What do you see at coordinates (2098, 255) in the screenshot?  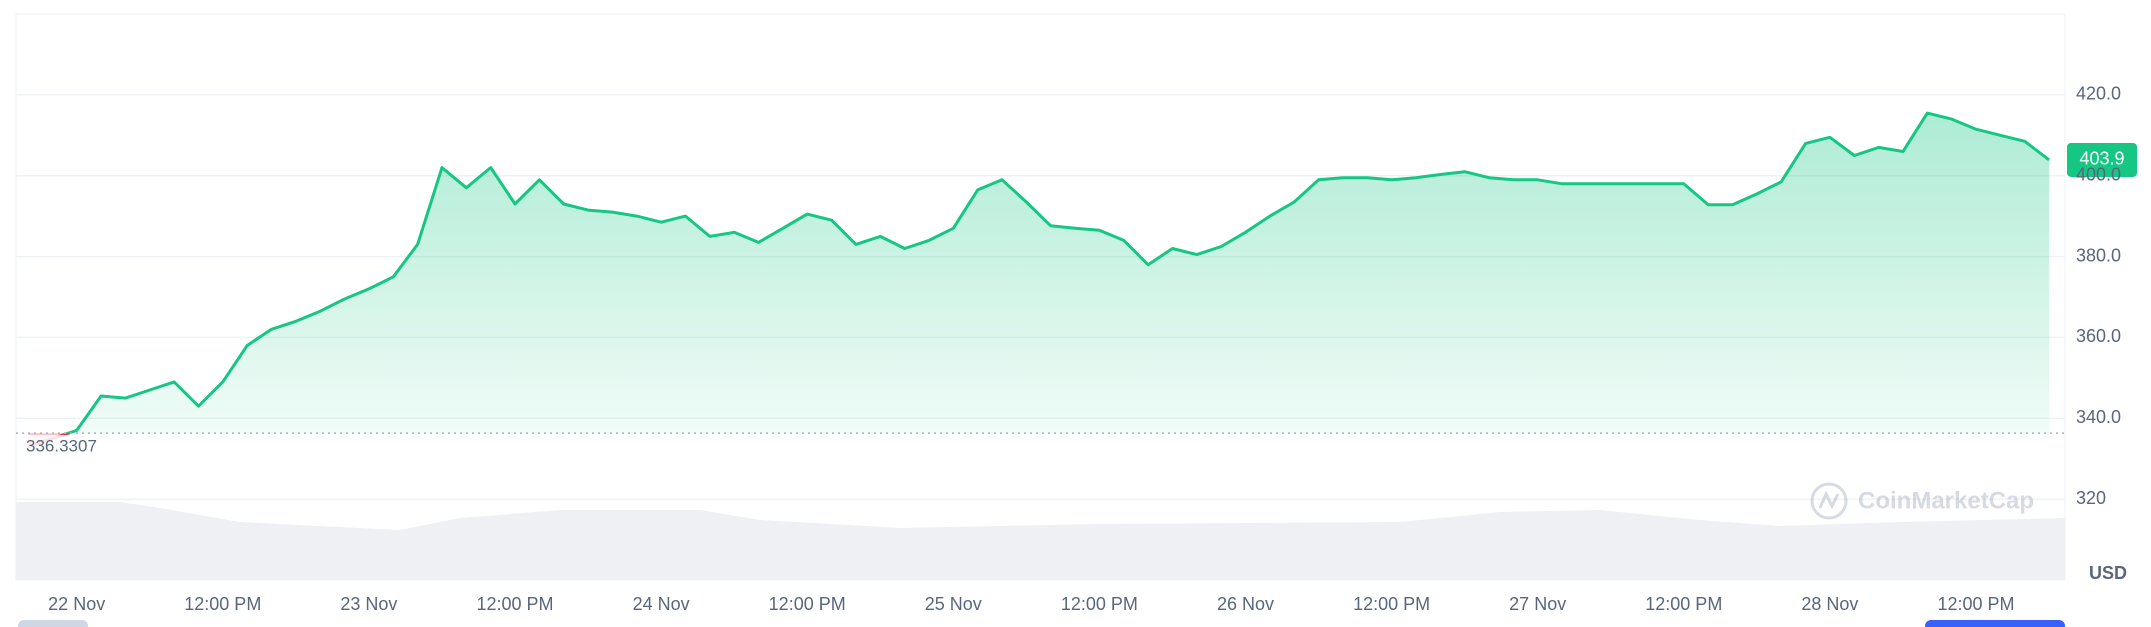 I see `y-tick-label: 380.0` at bounding box center [2098, 255].